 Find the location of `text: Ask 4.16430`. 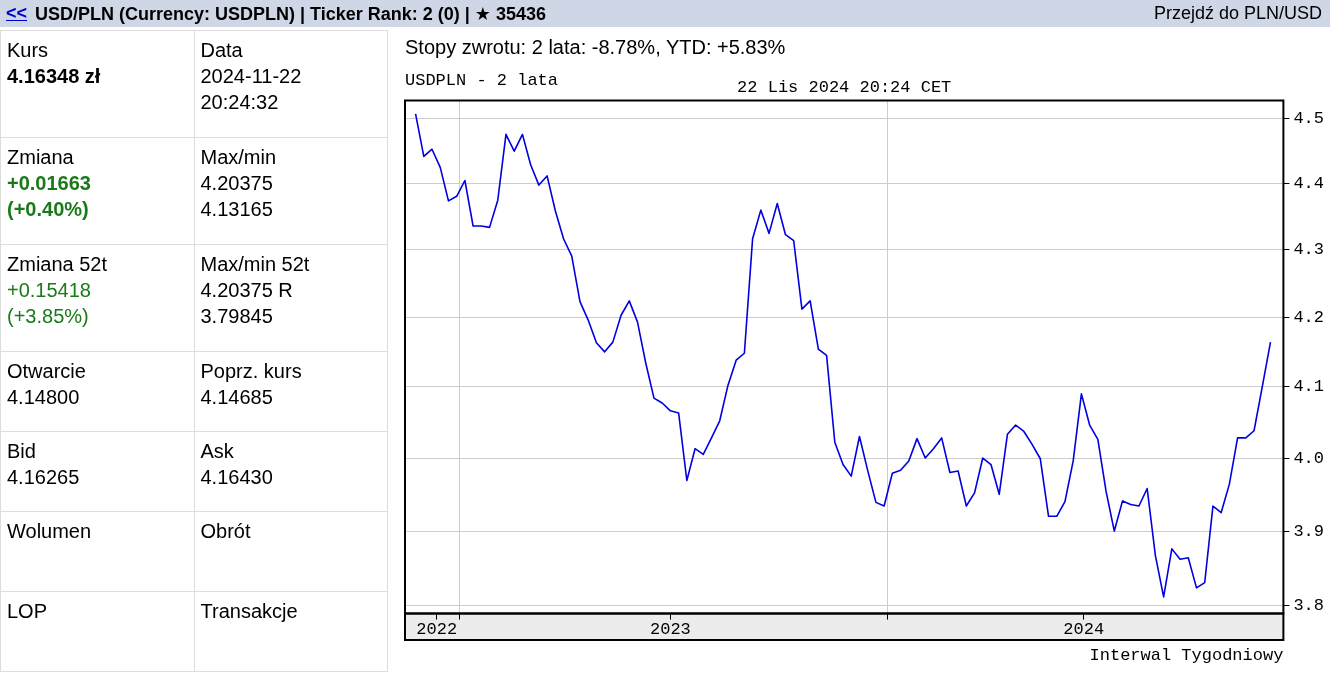

text: Ask 4.16430 is located at coordinates (237, 464).